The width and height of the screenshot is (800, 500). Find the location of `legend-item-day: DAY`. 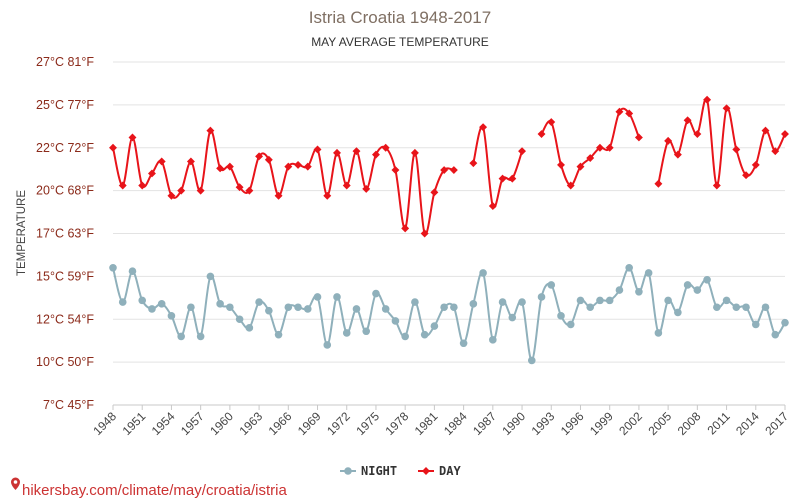

legend-item-day: DAY is located at coordinates (439, 471).